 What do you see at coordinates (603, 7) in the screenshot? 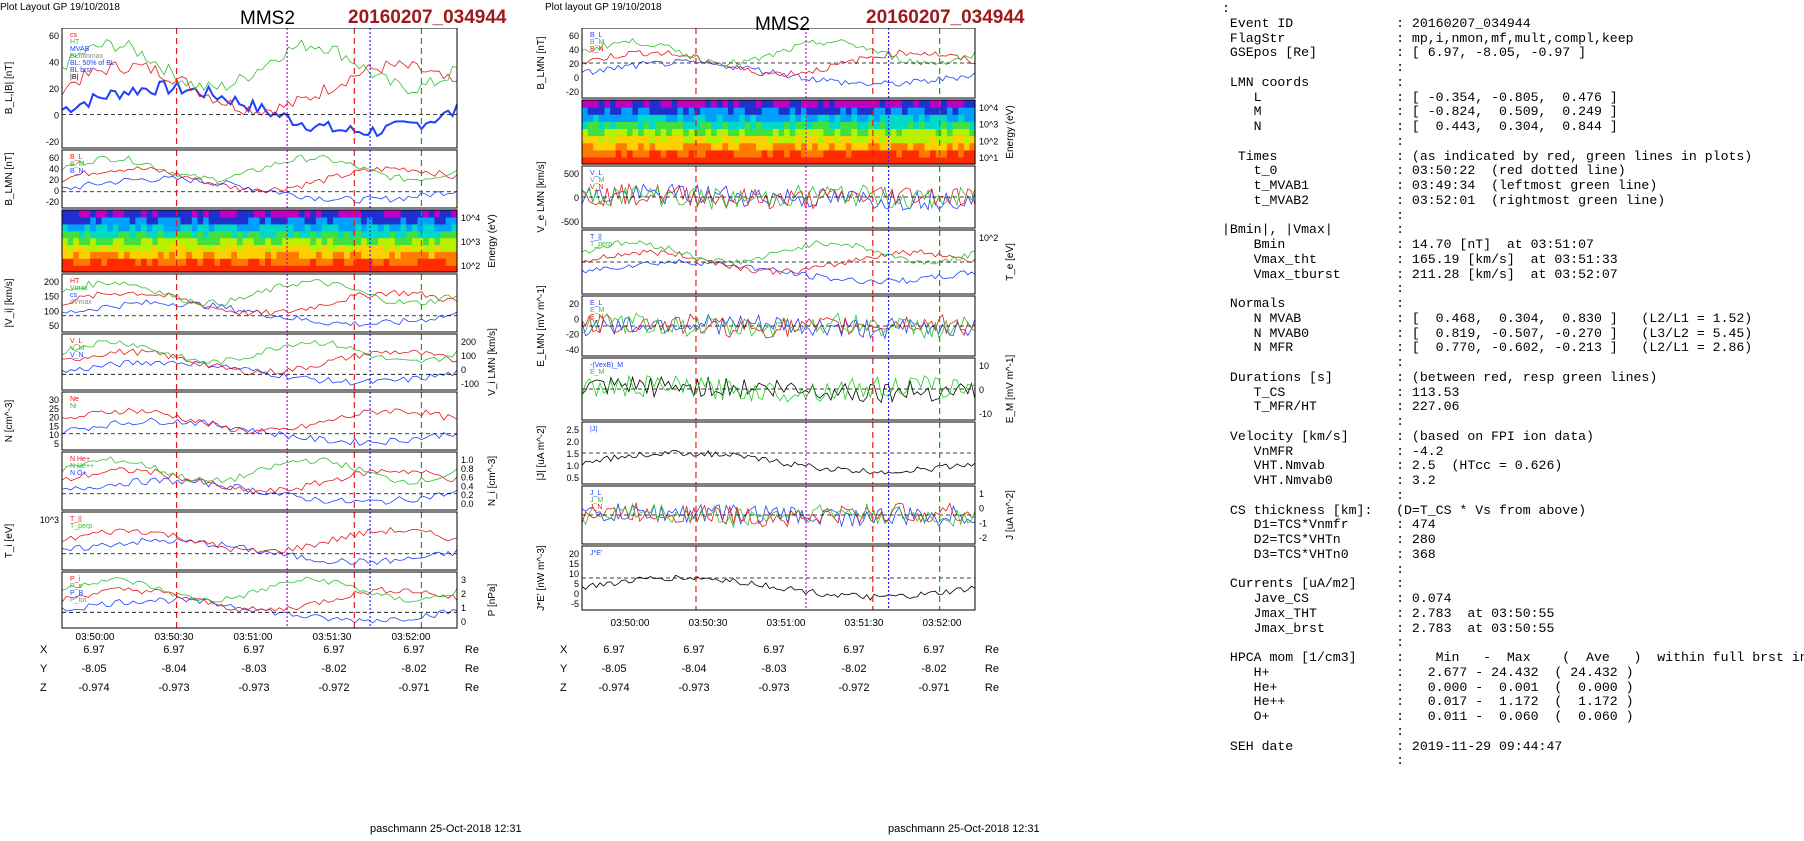
I see `right-layout-label: Plot layout GP 19/10/2018` at bounding box center [603, 7].